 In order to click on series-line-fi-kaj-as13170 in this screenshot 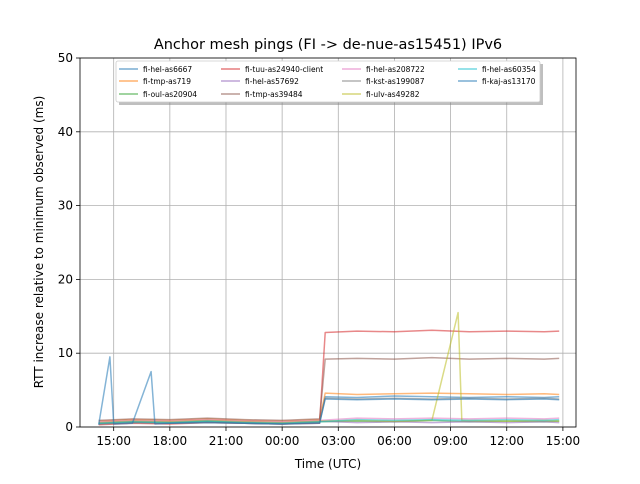, I will do `click(328, 390)`.